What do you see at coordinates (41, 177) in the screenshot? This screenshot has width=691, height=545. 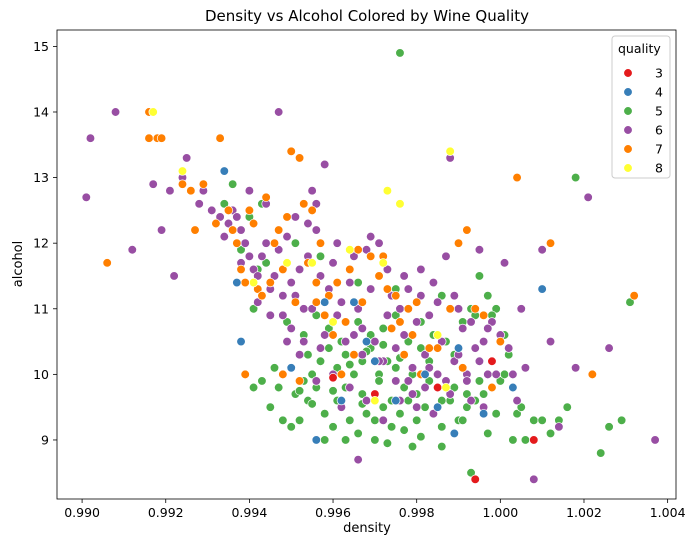 I see `y-tick-label: 13` at bounding box center [41, 177].